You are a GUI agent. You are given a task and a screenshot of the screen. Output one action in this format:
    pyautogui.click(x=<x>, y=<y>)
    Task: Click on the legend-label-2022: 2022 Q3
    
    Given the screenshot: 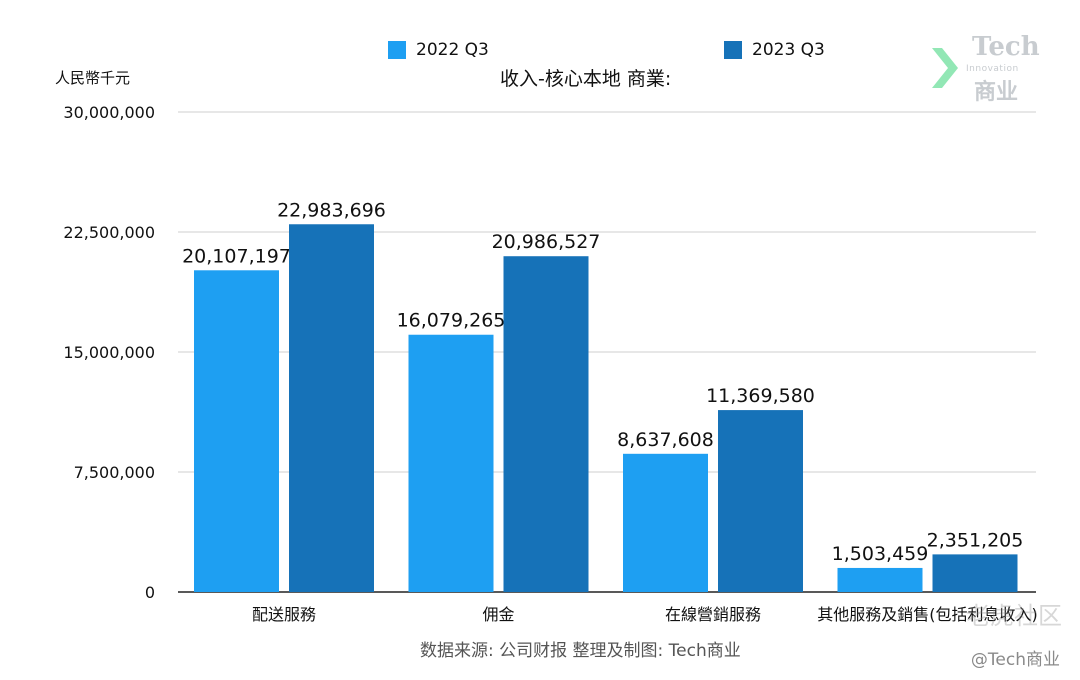 What is the action you would take?
    pyautogui.click(x=452, y=50)
    